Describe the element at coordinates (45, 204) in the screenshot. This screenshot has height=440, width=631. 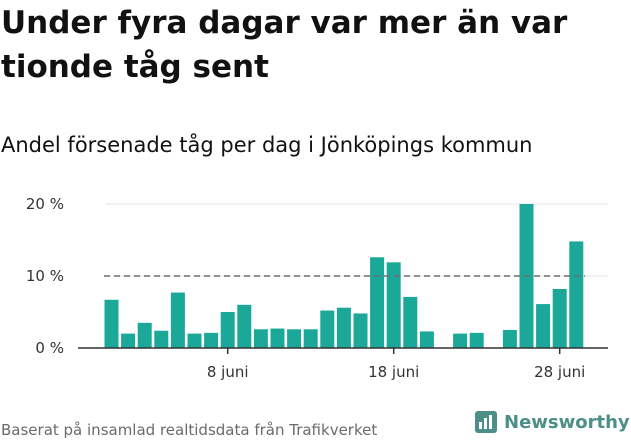
I see `y-tick-label: 20 %` at that location.